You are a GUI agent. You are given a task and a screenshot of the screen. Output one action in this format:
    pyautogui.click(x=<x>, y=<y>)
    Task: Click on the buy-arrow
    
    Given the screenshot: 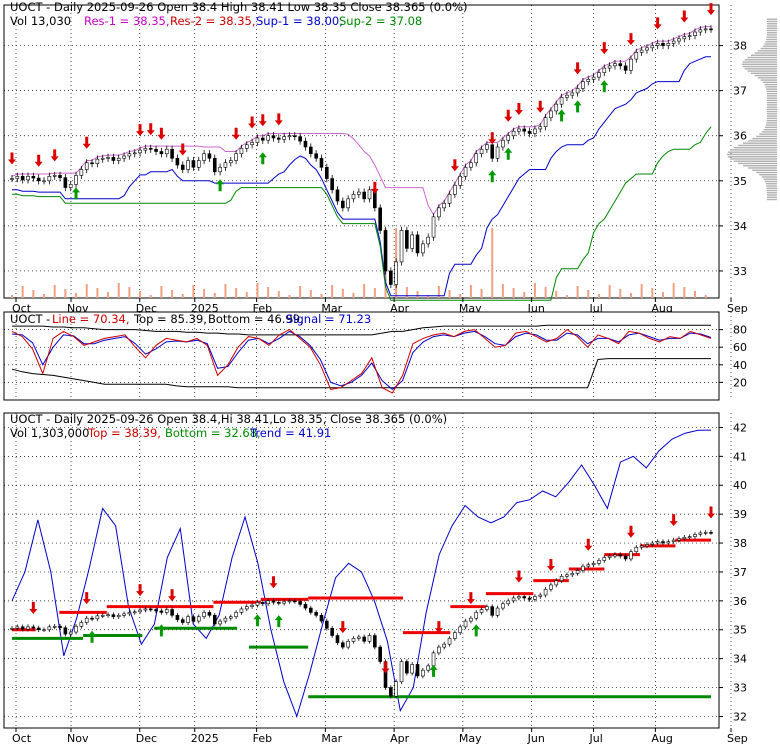 What is the action you would take?
    pyautogui.click(x=577, y=106)
    